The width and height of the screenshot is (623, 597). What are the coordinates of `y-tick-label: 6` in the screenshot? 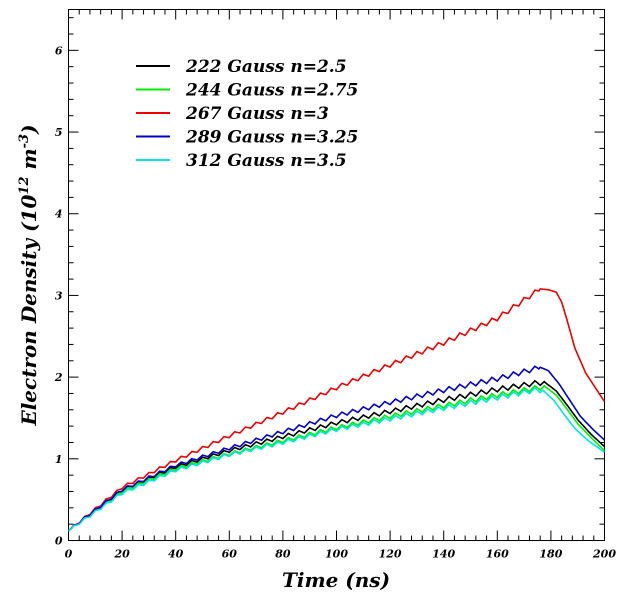 It's located at (59, 50).